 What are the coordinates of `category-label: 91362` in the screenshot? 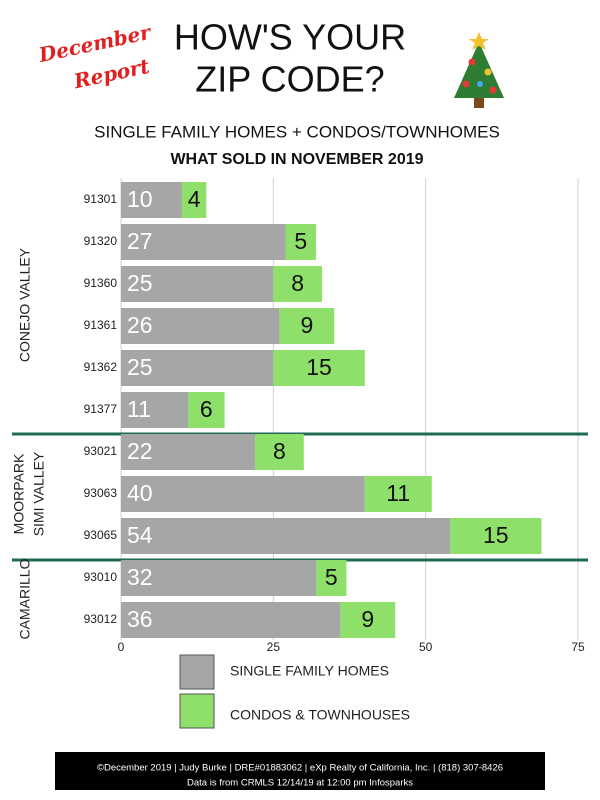 It's located at (101, 367).